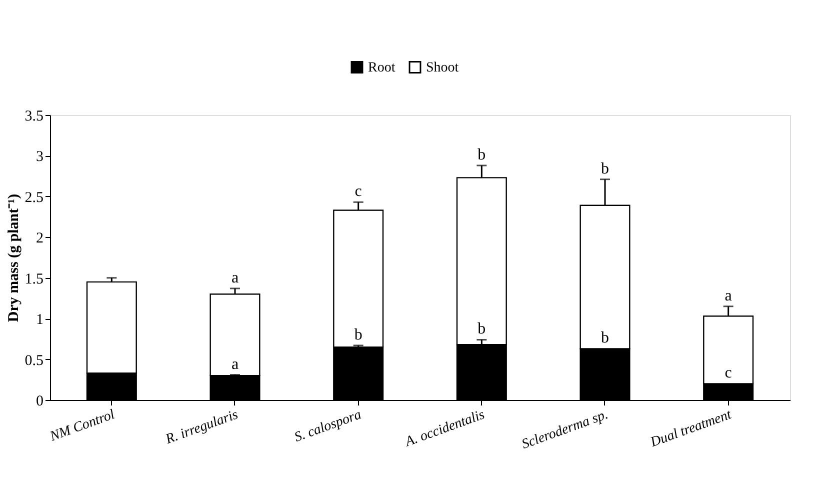 The width and height of the screenshot is (833, 478). I want to click on y-tick-label: 1.5, so click(34, 279).